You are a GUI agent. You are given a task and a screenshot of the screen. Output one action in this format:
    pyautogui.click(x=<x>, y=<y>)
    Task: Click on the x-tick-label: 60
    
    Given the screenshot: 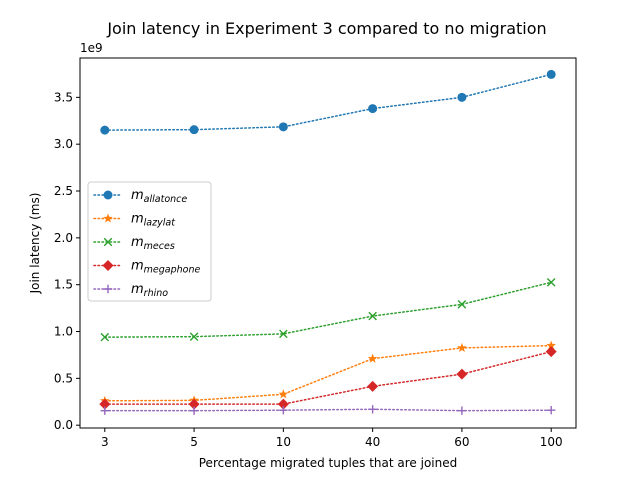 What is the action you would take?
    pyautogui.click(x=461, y=442)
    